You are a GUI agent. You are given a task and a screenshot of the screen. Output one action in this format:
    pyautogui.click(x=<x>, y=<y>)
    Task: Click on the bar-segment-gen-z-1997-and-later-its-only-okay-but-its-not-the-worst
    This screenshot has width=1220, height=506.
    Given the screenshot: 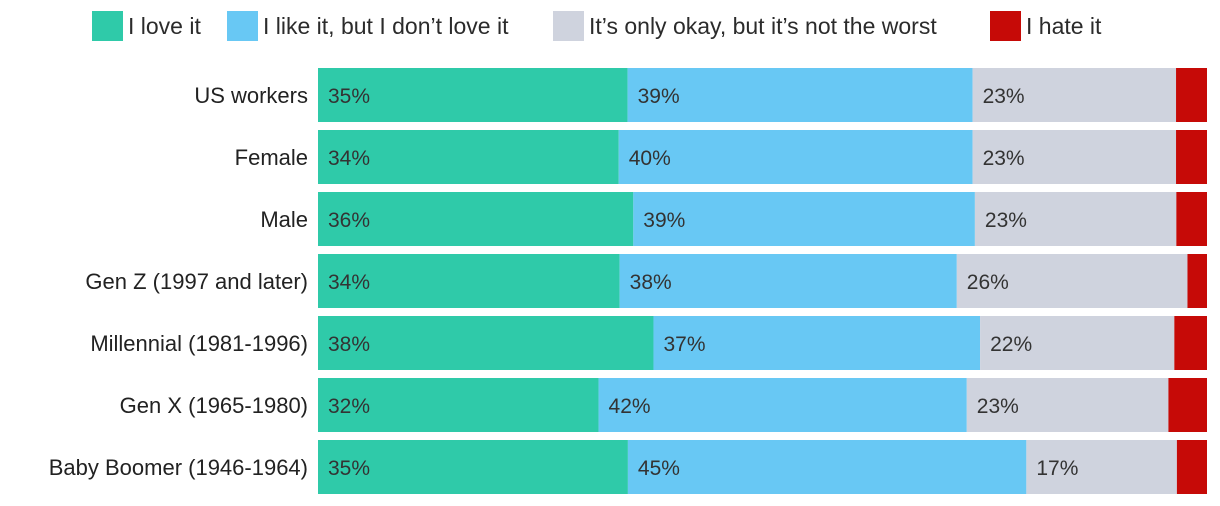 What is the action you would take?
    pyautogui.click(x=1072, y=281)
    